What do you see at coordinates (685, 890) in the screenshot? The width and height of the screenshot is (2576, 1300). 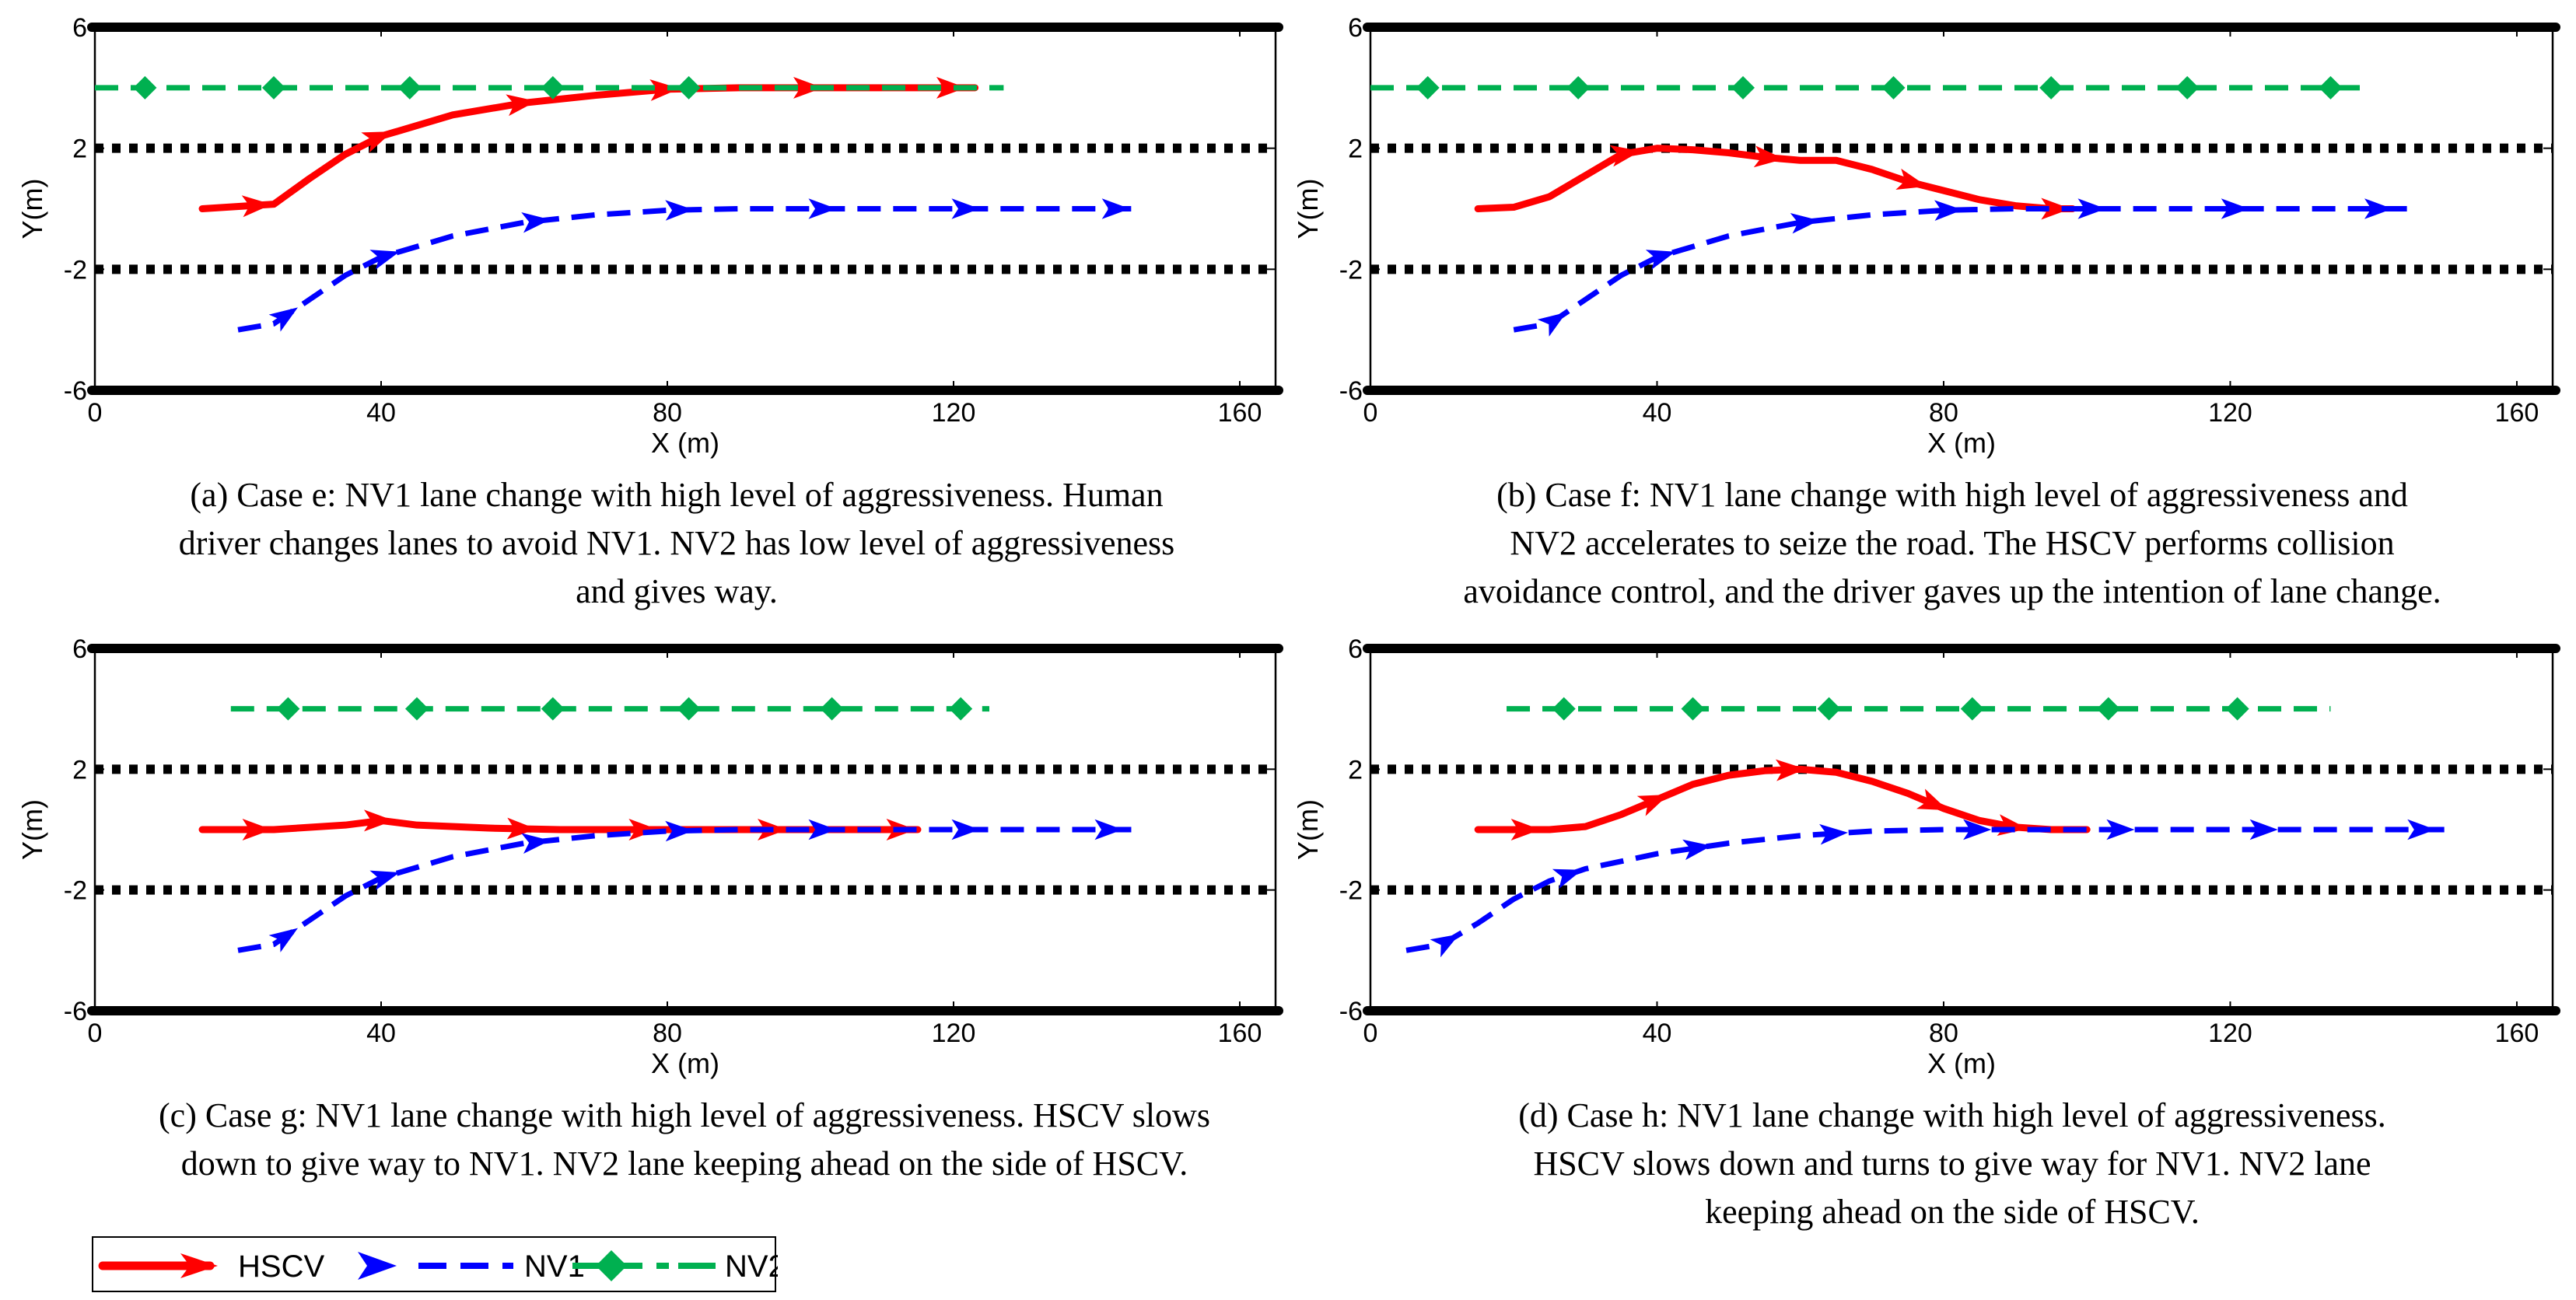 I see `series-nv1-c` at bounding box center [685, 890].